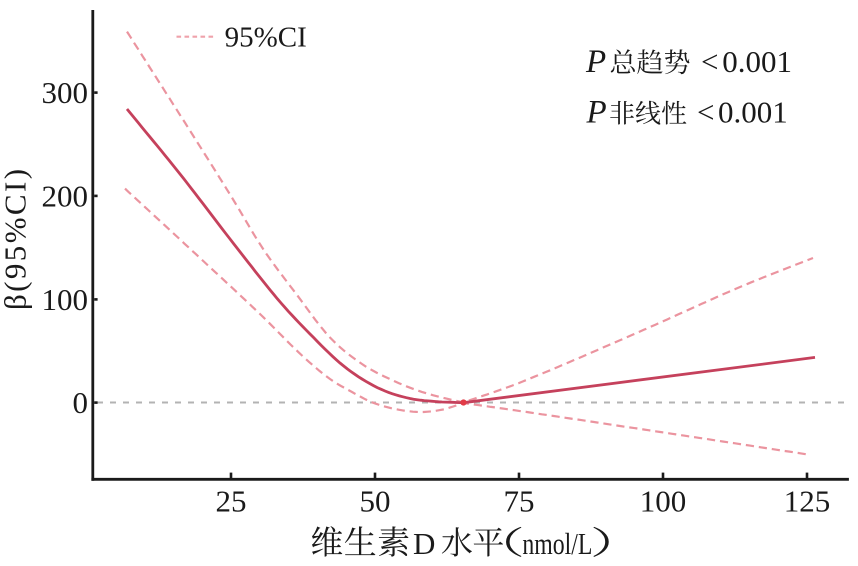 This screenshot has height=566, width=858. I want to click on svg-text: D, so click(424, 543).